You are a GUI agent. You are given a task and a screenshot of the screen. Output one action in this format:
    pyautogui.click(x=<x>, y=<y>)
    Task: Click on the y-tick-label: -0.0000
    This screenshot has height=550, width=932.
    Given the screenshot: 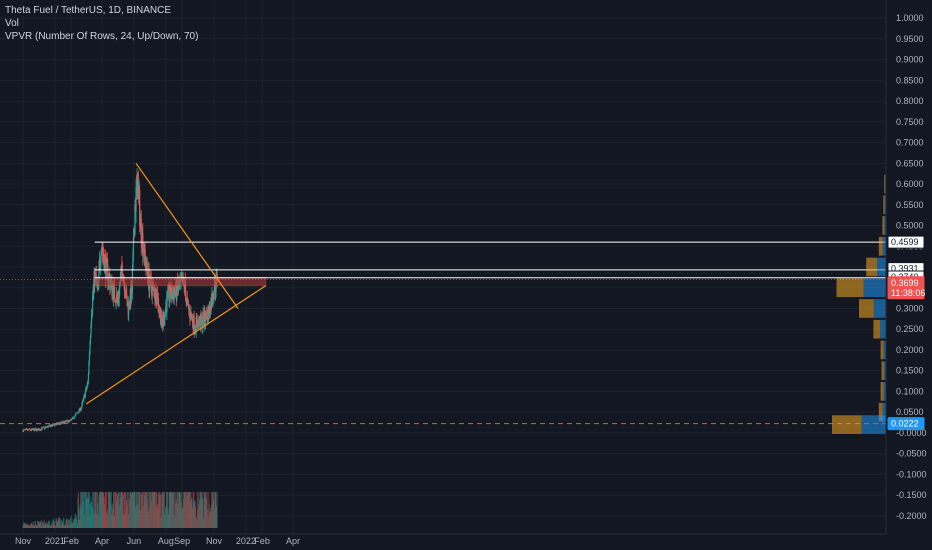 What is the action you would take?
    pyautogui.click(x=911, y=433)
    